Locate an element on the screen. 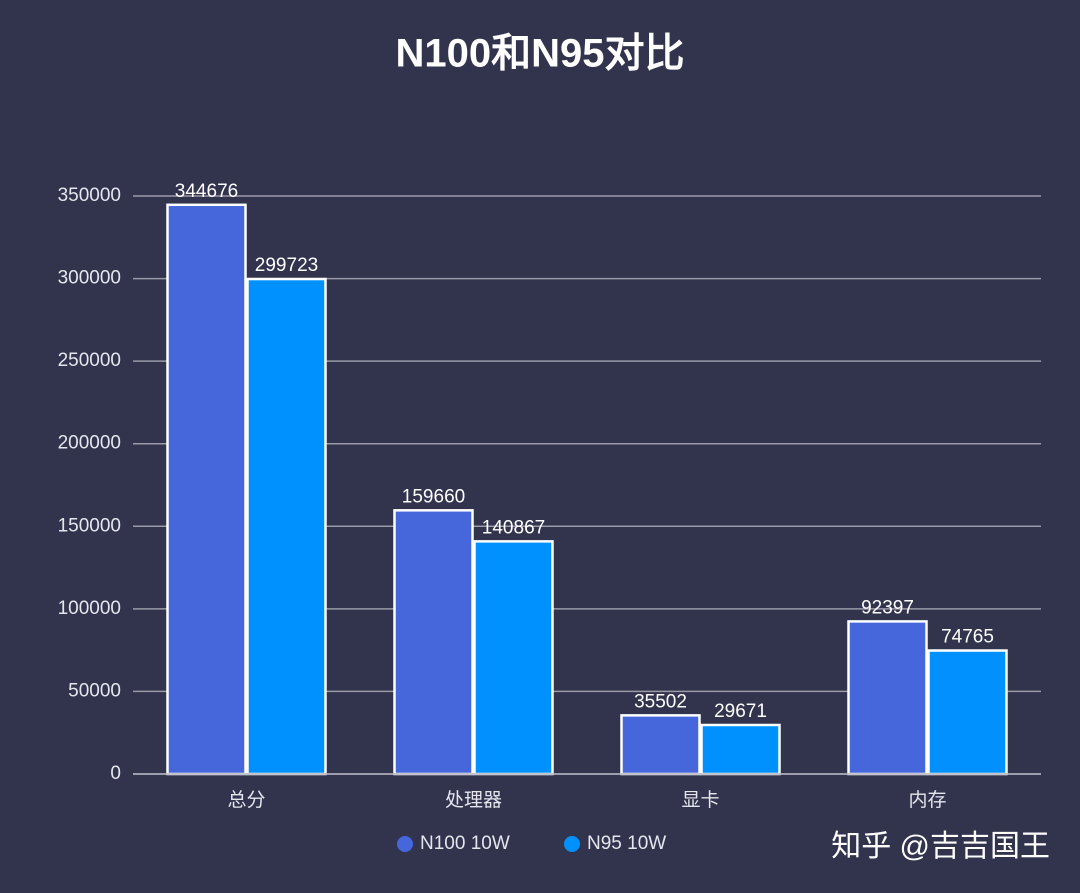 This screenshot has height=893, width=1080. value-label: 74765 is located at coordinates (967, 637).